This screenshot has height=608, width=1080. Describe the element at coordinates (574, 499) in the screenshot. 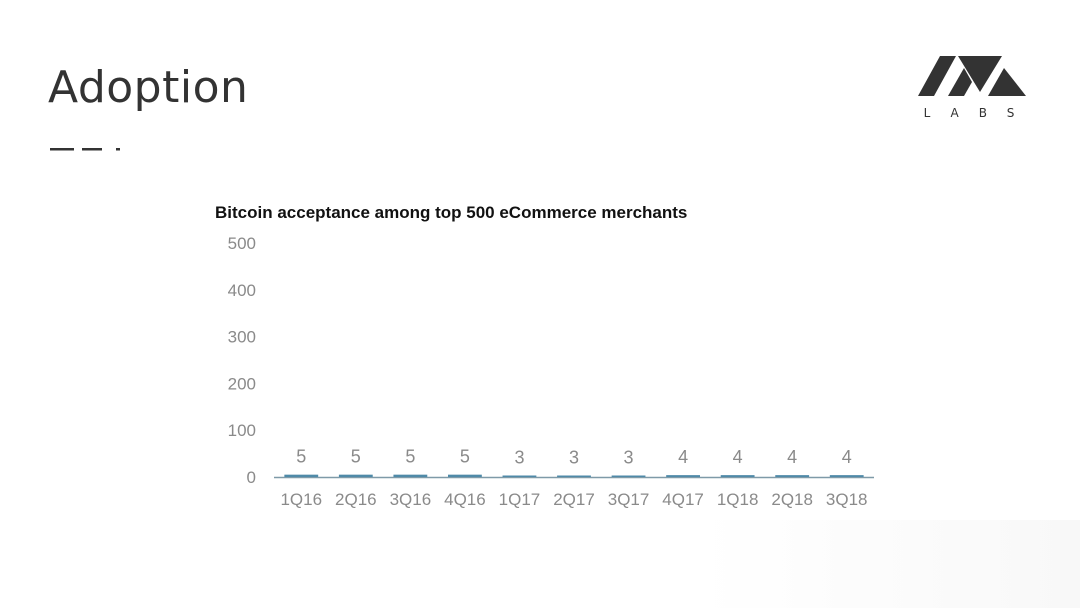

I see `x-tick-label: 2Q17` at that location.